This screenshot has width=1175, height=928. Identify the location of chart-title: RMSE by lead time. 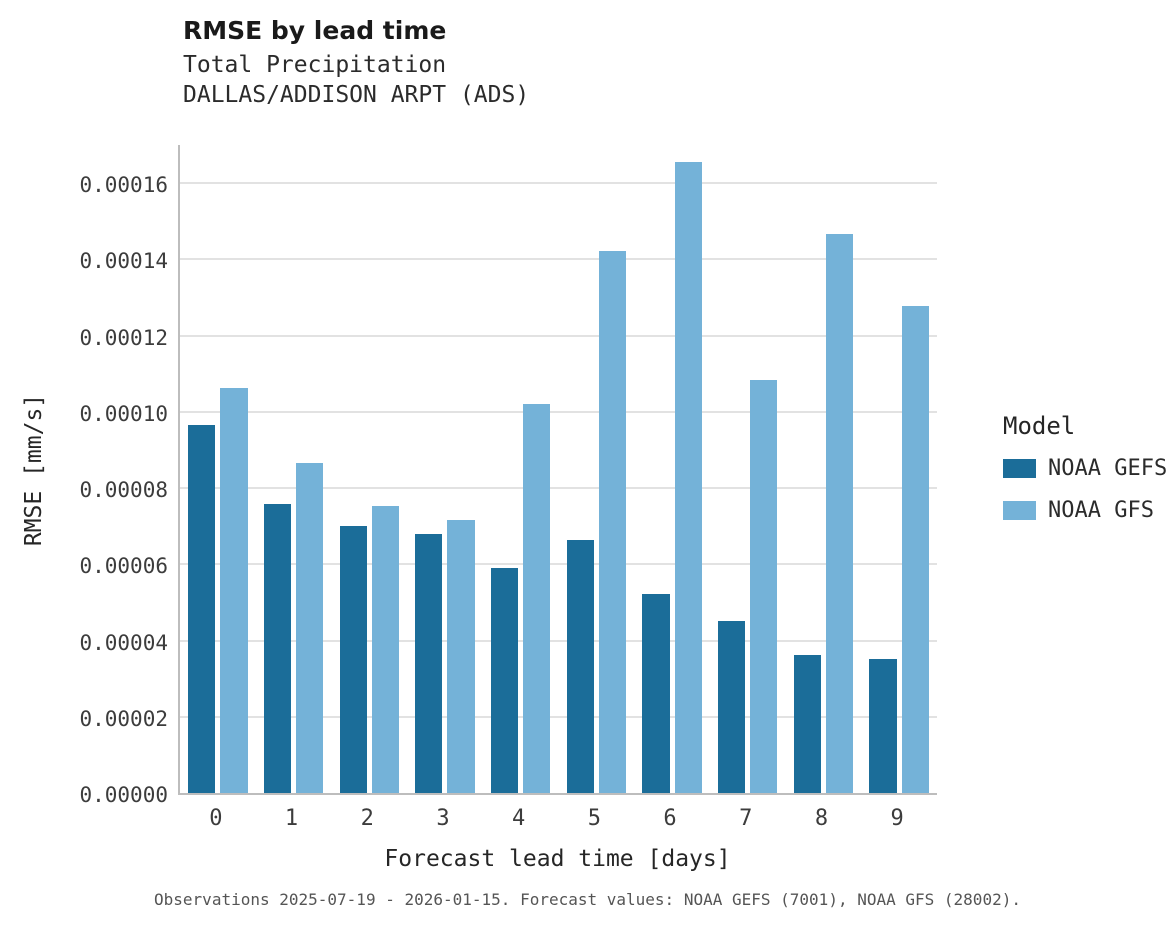
(315, 30).